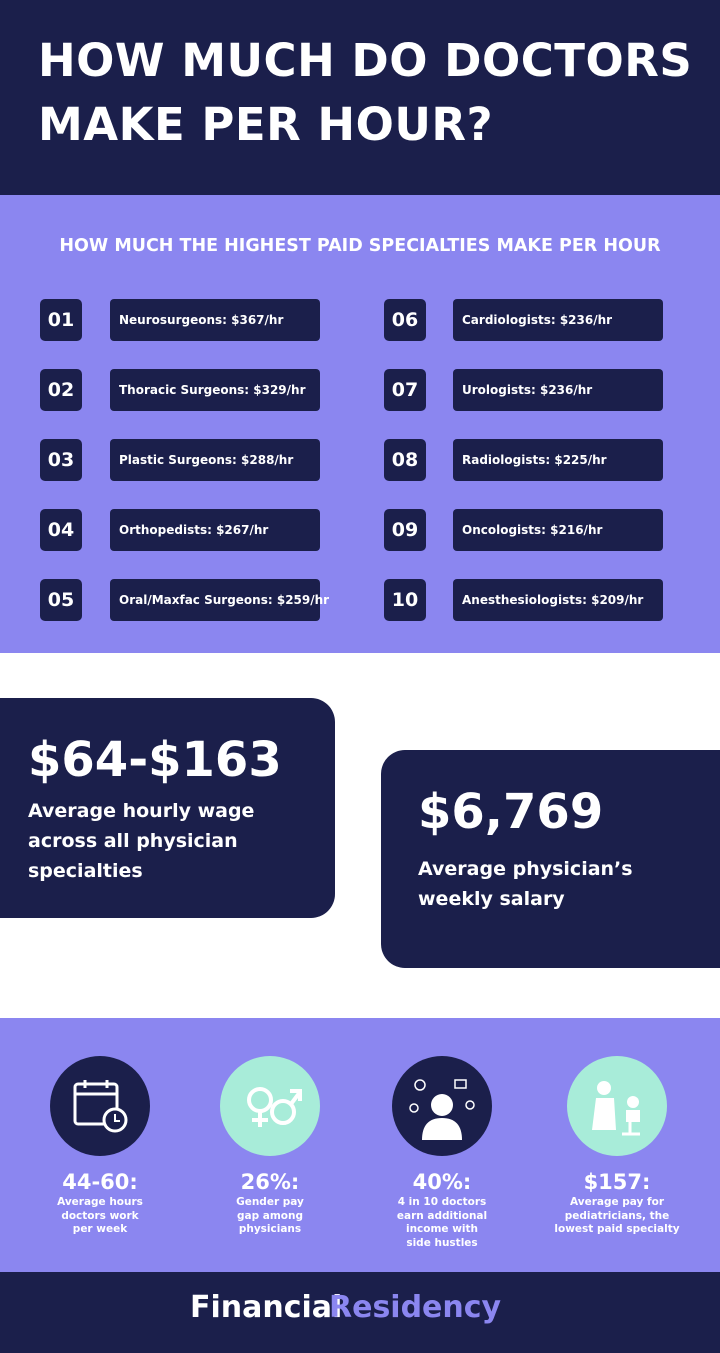 The height and width of the screenshot is (1353, 720). Describe the element at coordinates (525, 869) in the screenshot. I see `card-text: Average physician’s` at that location.